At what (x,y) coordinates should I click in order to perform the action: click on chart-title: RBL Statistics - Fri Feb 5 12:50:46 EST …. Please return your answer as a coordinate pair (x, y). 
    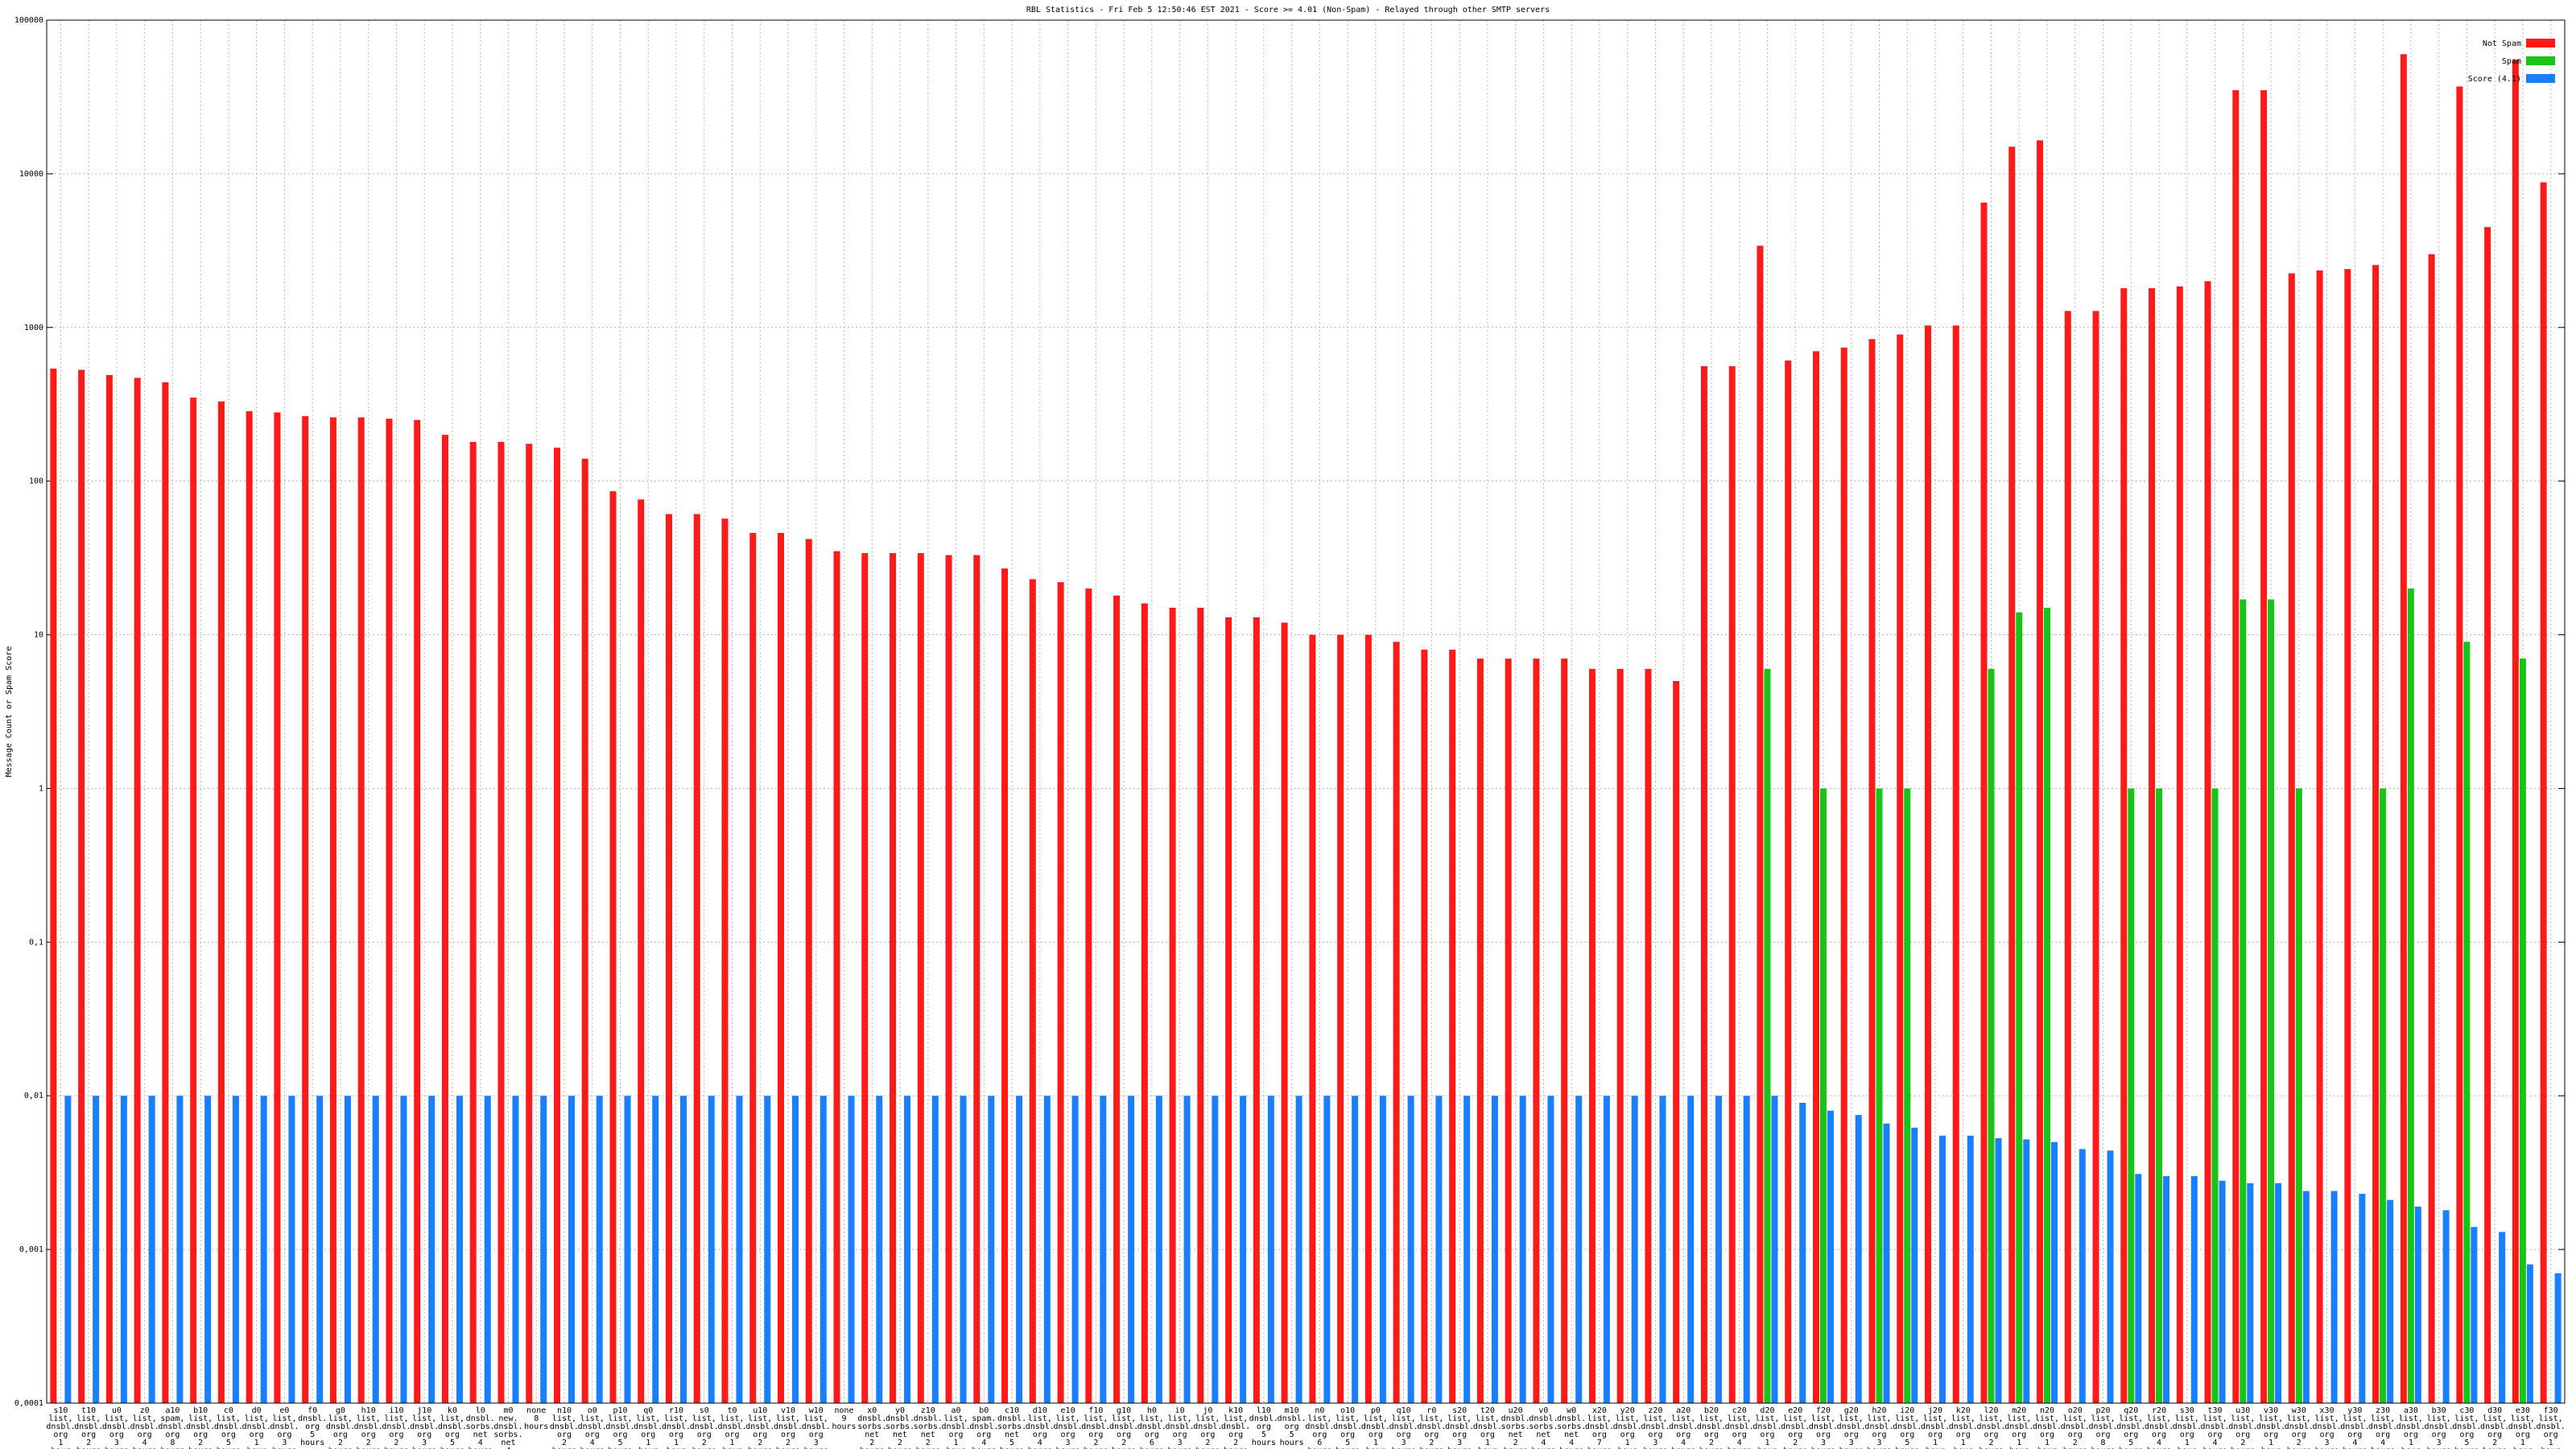
    Looking at the image, I should click on (1288, 10).